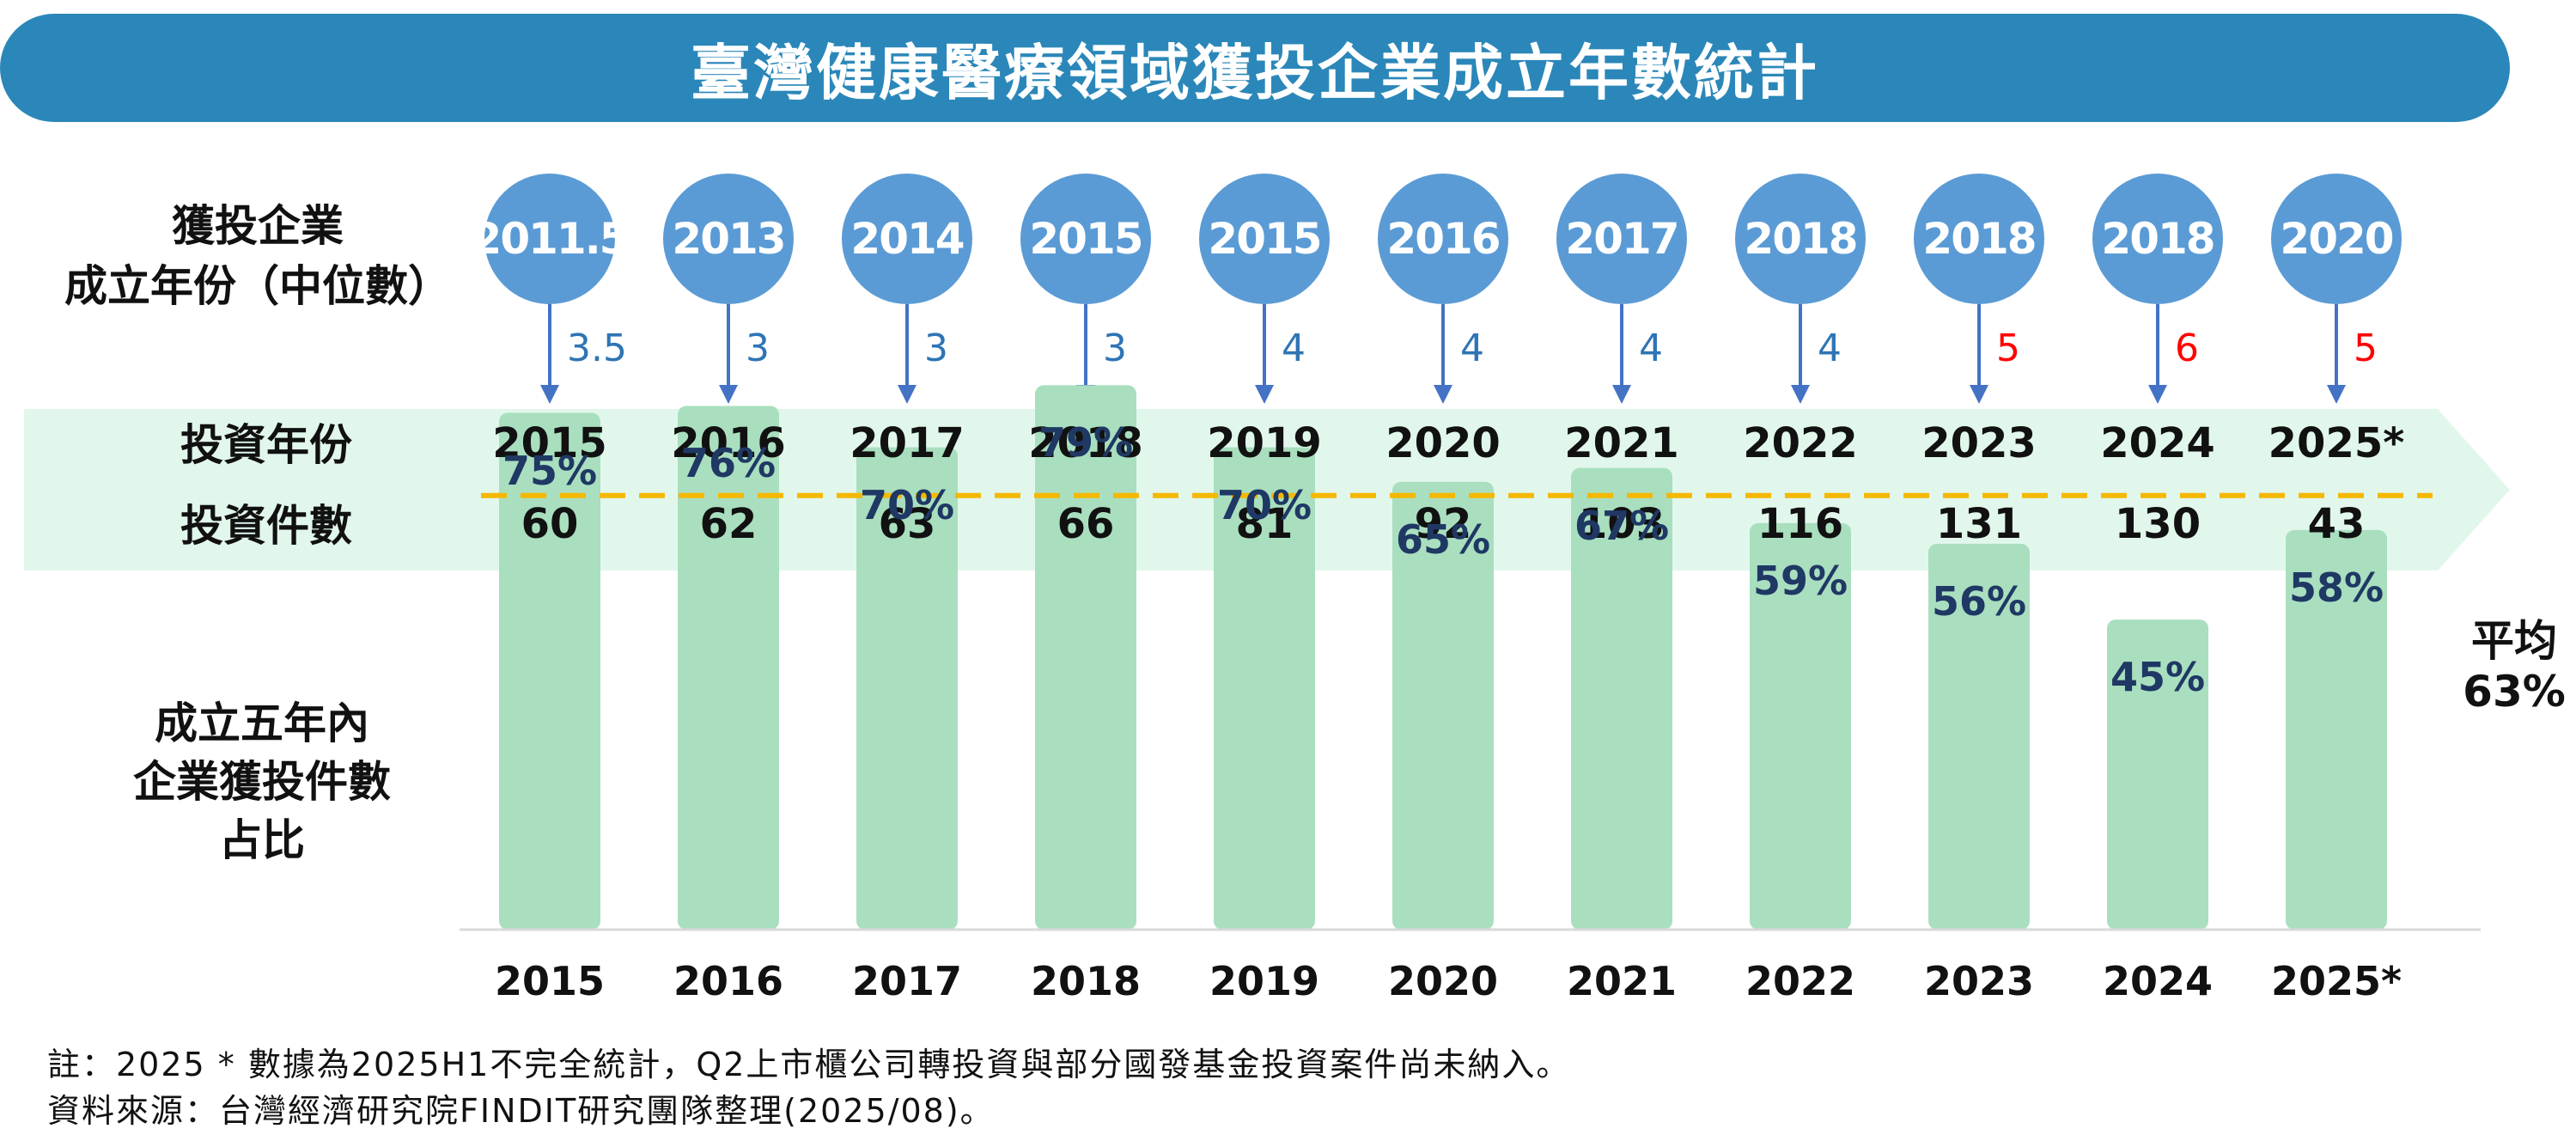  Describe the element at coordinates (907, 239) in the screenshot. I see `median-year-circle: 2014` at that location.